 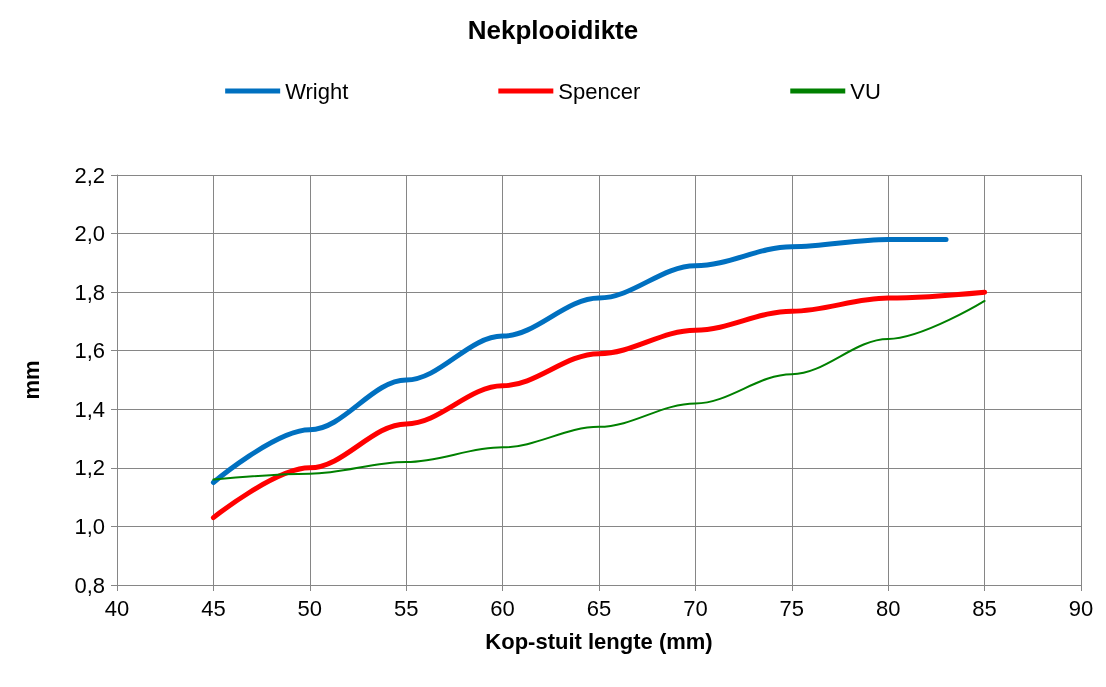 I want to click on y-tick-label: 2,2, so click(x=89, y=175).